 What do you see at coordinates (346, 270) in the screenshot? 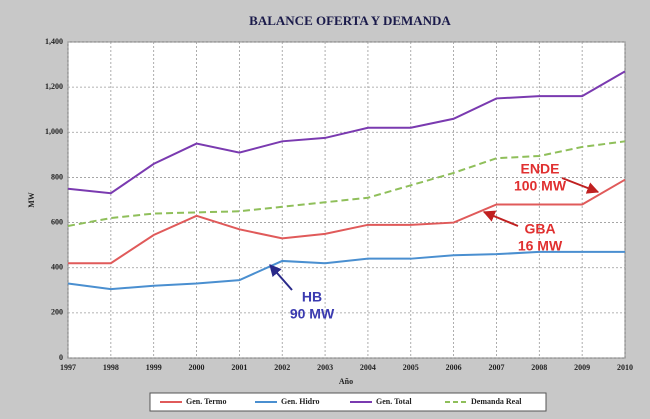
I see `series-line` at bounding box center [346, 270].